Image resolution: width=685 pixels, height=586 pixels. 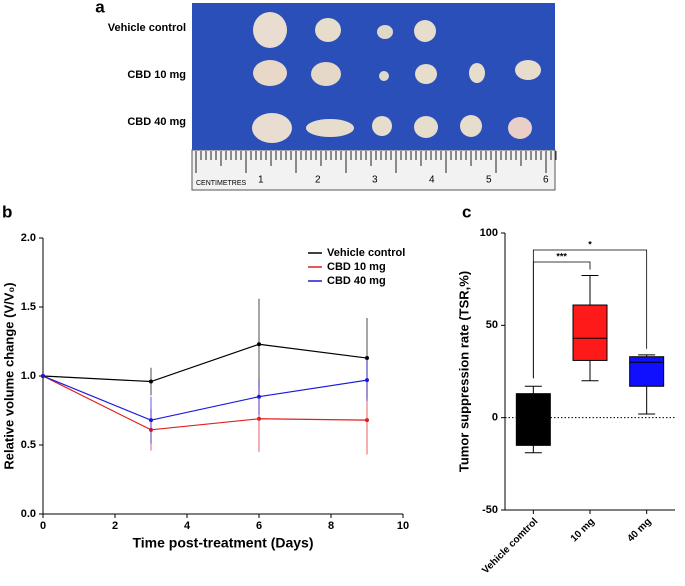 What do you see at coordinates (463, 371) in the screenshot?
I see `y-axis-label: Tumor suppression rate (TSR,%)` at bounding box center [463, 371].